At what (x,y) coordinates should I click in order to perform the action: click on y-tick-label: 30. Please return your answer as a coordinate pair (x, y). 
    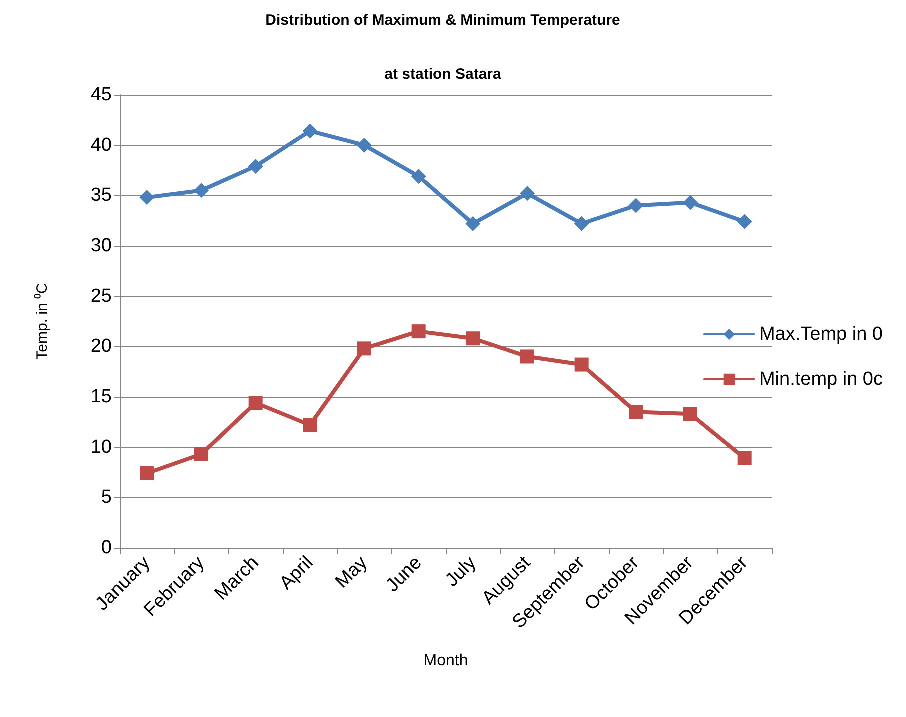
    Looking at the image, I should click on (101, 246).